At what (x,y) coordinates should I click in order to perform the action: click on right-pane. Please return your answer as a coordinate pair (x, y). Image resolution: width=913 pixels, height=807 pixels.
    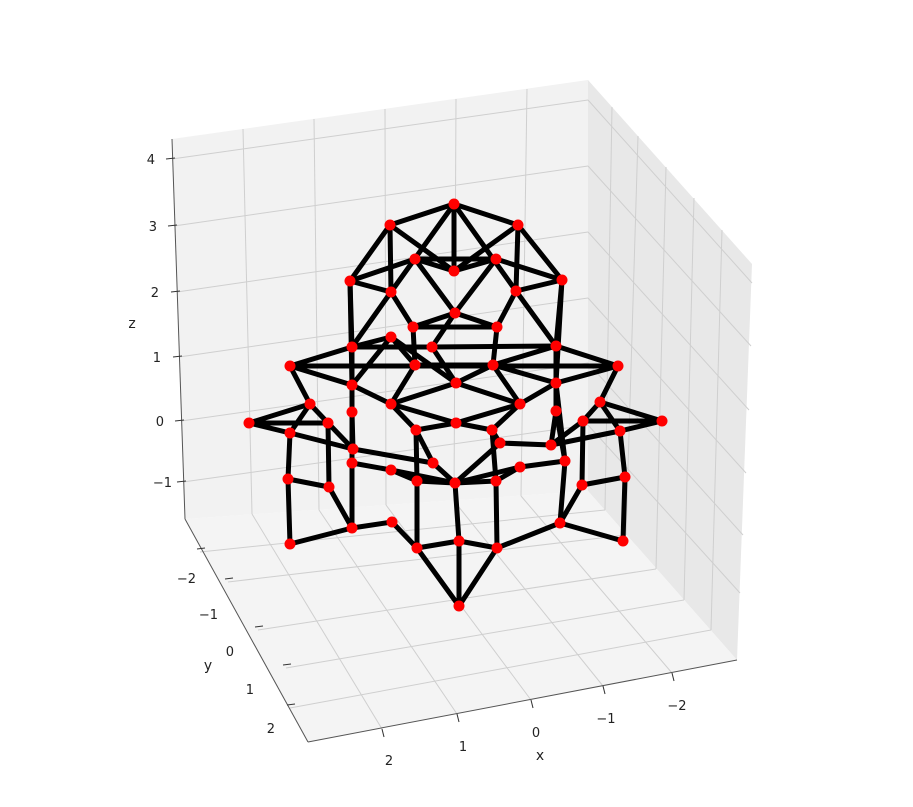
    Looking at the image, I should click on (670, 370).